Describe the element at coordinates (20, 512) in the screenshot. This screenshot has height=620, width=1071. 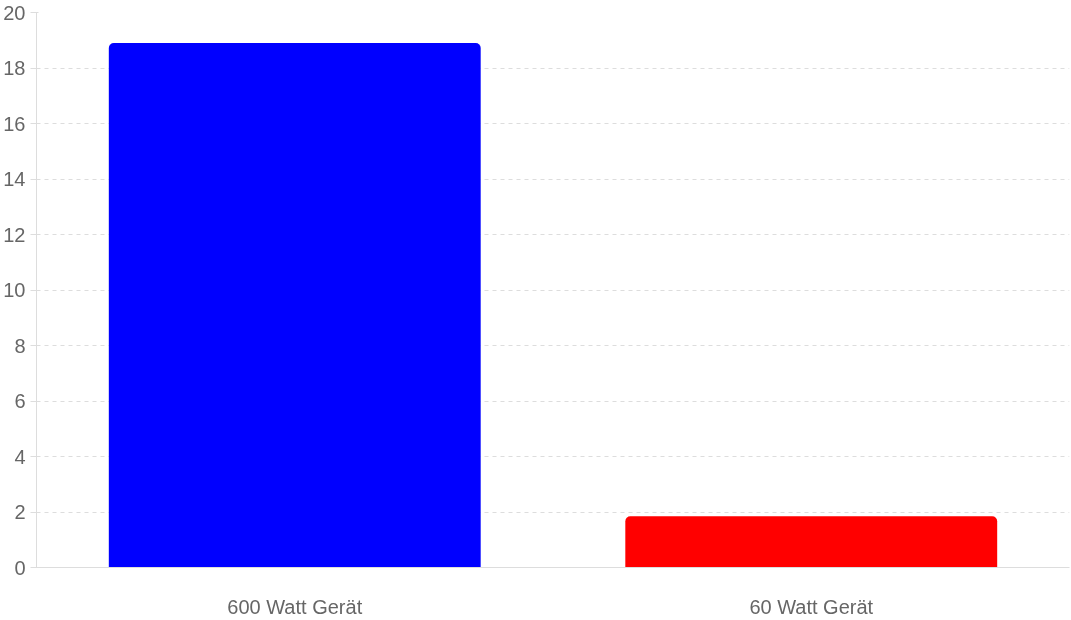
I see `y-tick-label: 2` at that location.